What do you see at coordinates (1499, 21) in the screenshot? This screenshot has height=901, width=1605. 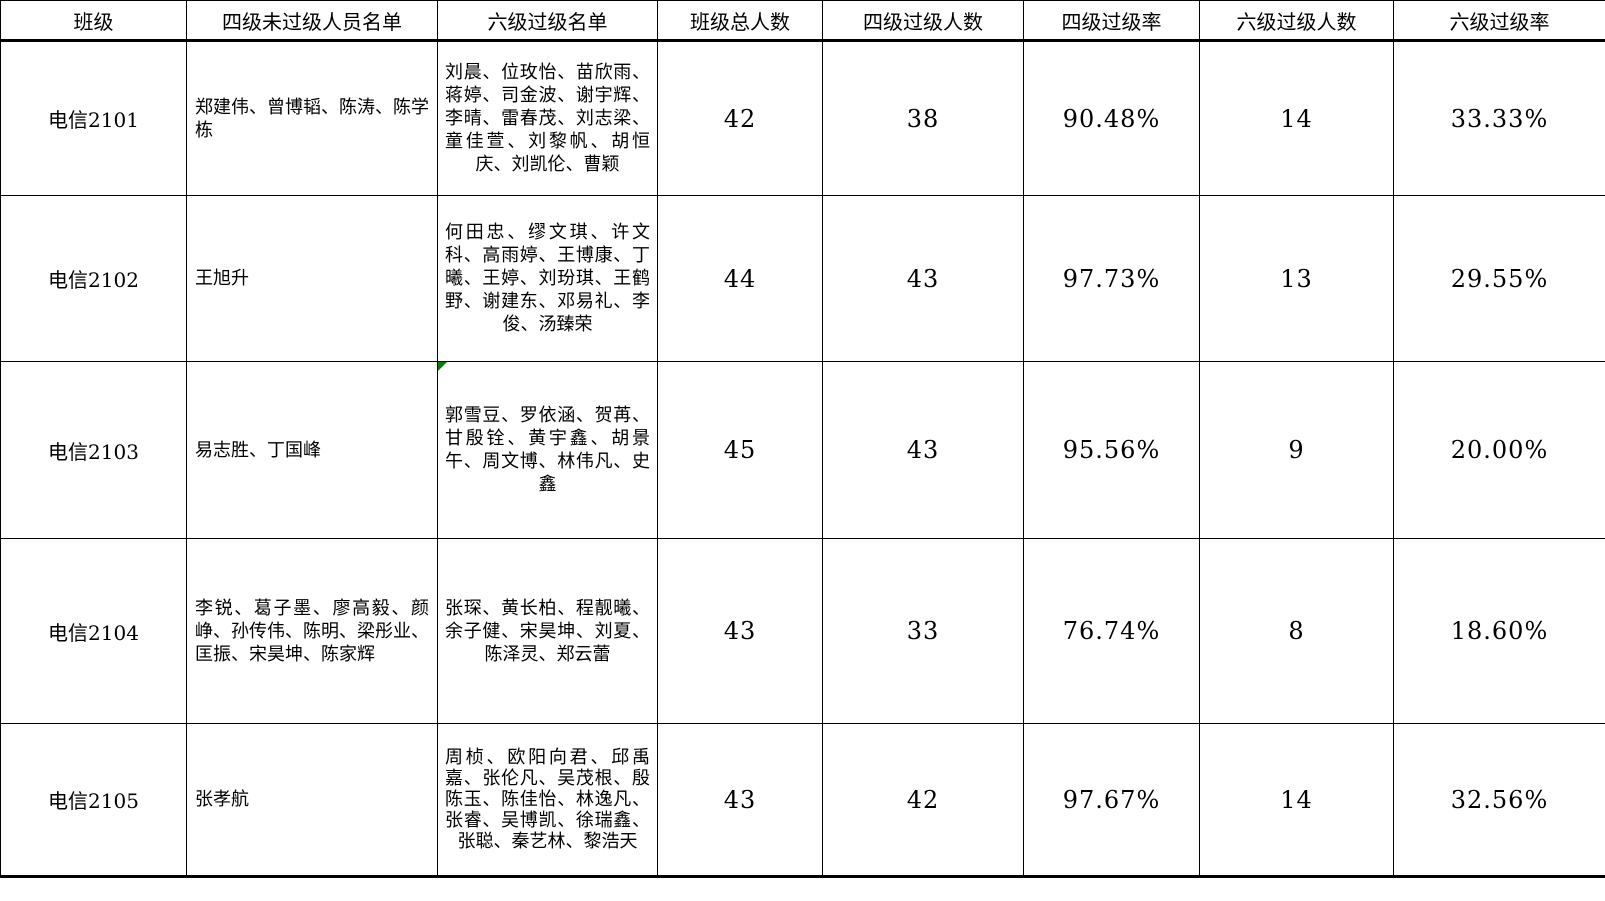 I see `column-header-cet6-rate: 六级过级率` at bounding box center [1499, 21].